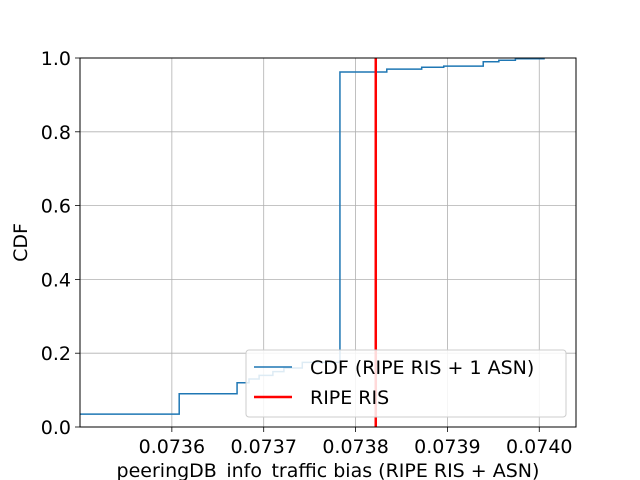  Describe the element at coordinates (56, 133) in the screenshot. I see `y-tick-label: 0.8` at that location.